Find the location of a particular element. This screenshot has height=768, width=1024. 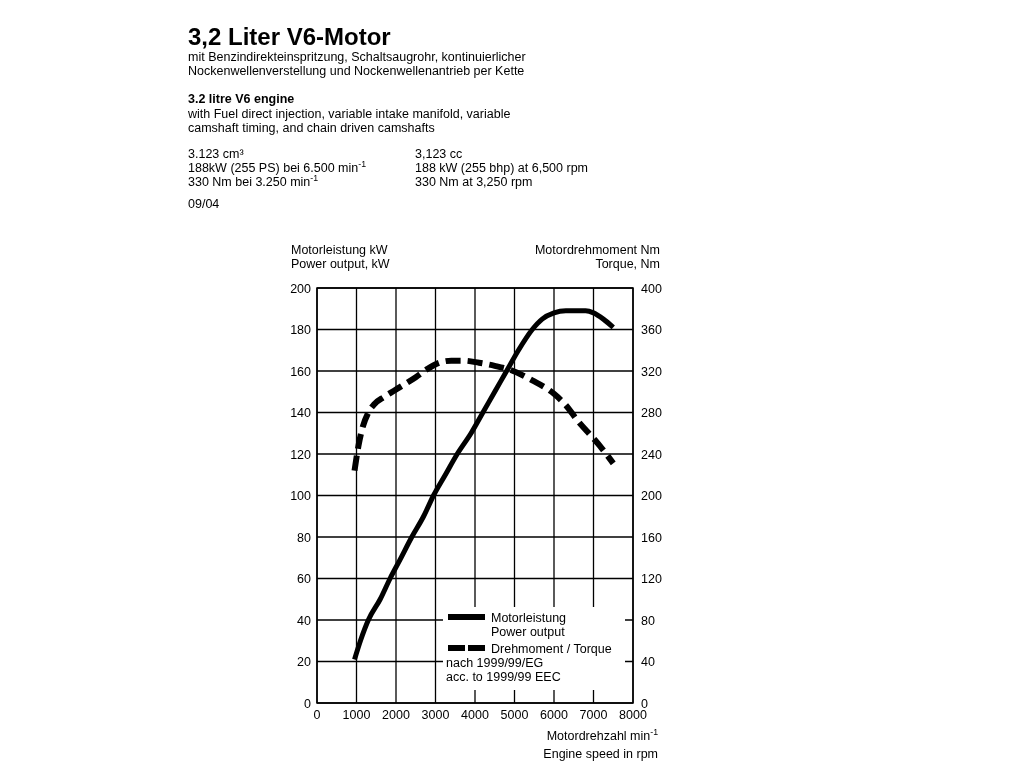

x-tick-label: 3000 is located at coordinates (435, 715).